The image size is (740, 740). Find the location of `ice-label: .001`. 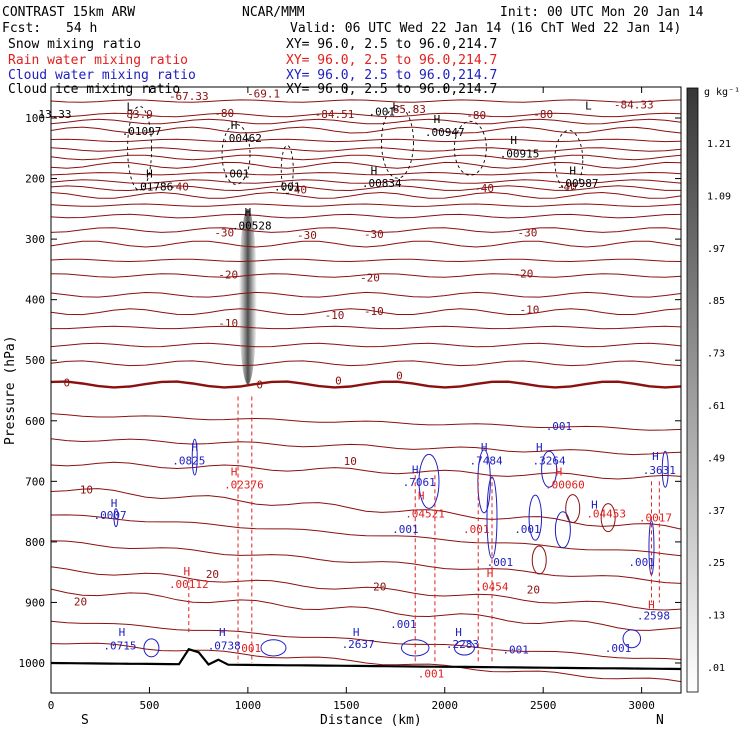

ice-label: .001 is located at coordinates (287, 187).